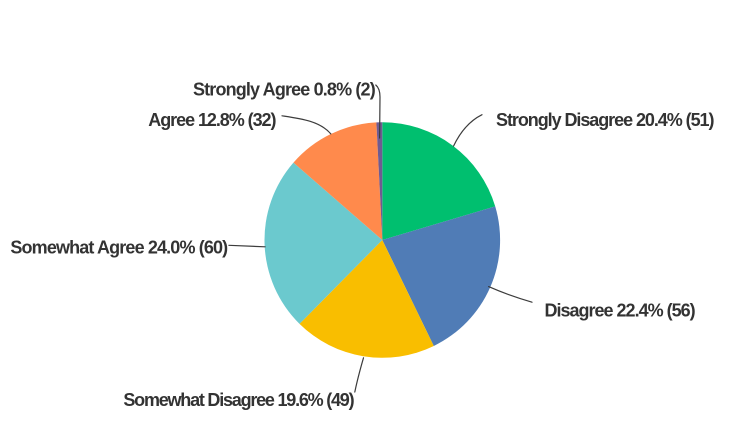 The image size is (752, 431). Describe the element at coordinates (284, 90) in the screenshot. I see `svg-text: Strongly Agree 0.8% (2)` at that location.